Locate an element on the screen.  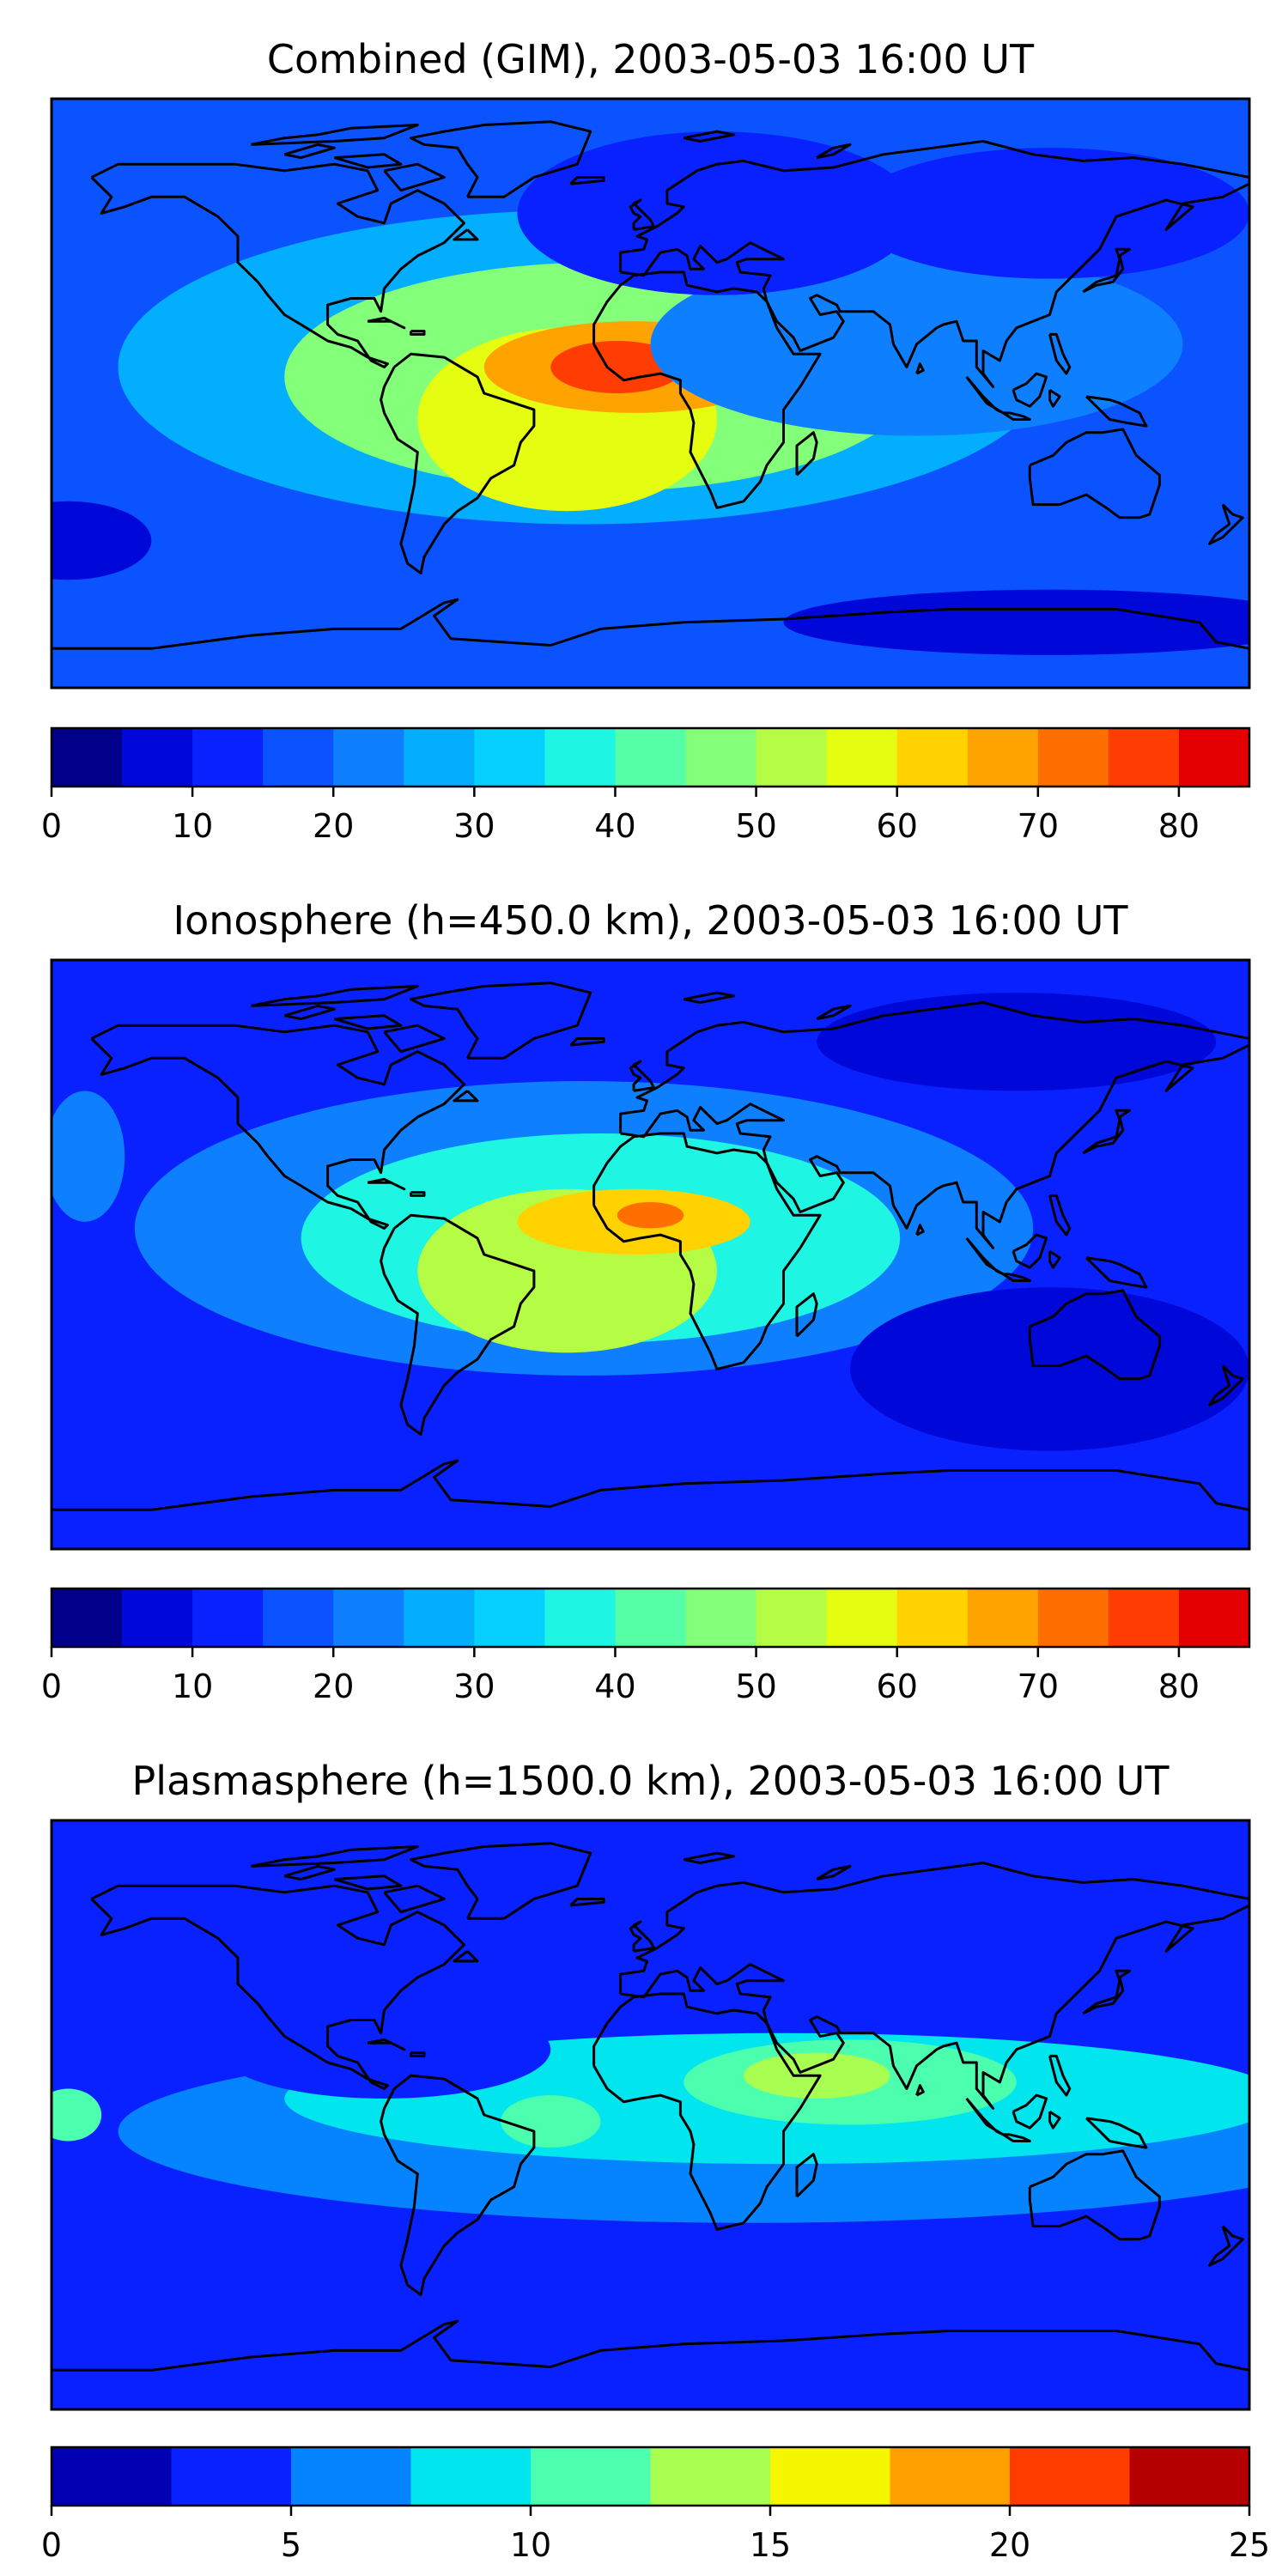
colorbar-tick-label: 25 is located at coordinates (1250, 2545).